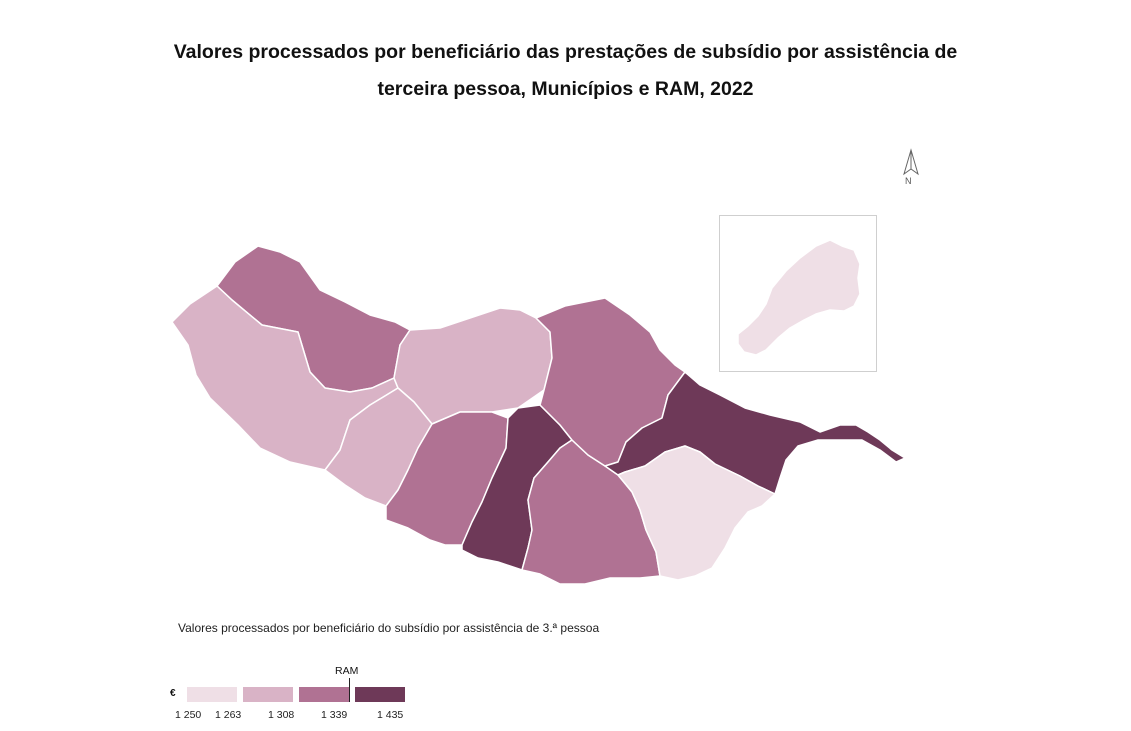 This screenshot has width=1131, height=731. Describe the element at coordinates (173, 693) in the screenshot. I see `legend-unit: €` at that location.